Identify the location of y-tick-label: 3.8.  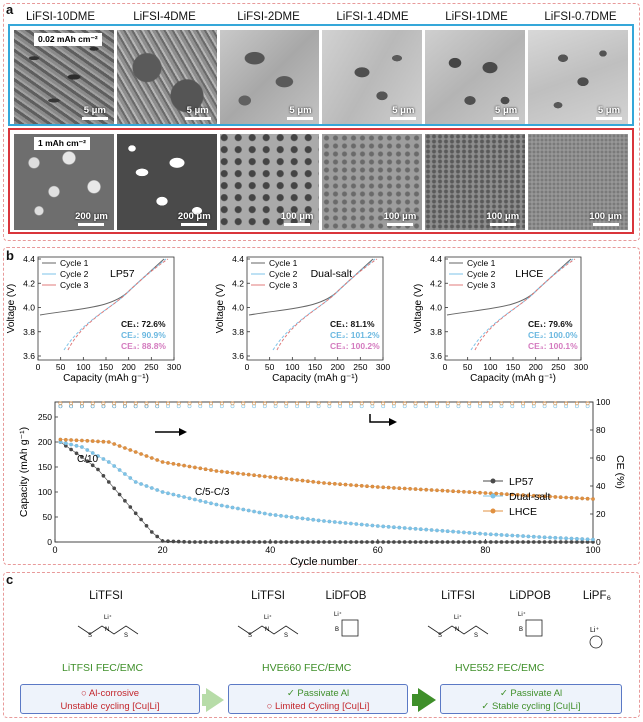
(29, 332).